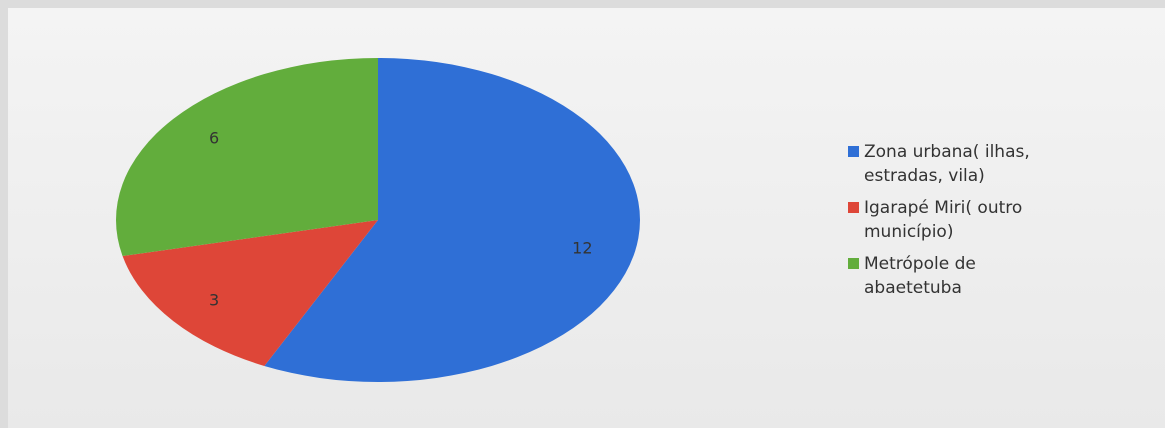 Image resolution: width=1165 pixels, height=428 pixels. Describe the element at coordinates (947, 164) in the screenshot. I see `legend-label: Zona urbana( ilhas, estradas, vila)` at that location.